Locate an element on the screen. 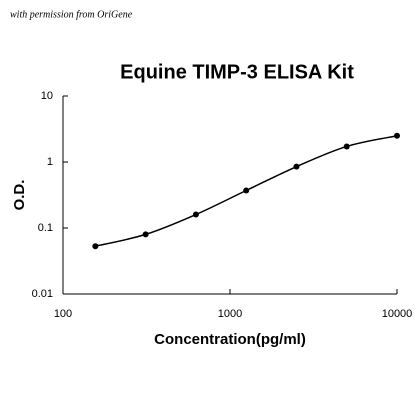 The height and width of the screenshot is (420, 420). x-tick-label: 1000 is located at coordinates (230, 314).